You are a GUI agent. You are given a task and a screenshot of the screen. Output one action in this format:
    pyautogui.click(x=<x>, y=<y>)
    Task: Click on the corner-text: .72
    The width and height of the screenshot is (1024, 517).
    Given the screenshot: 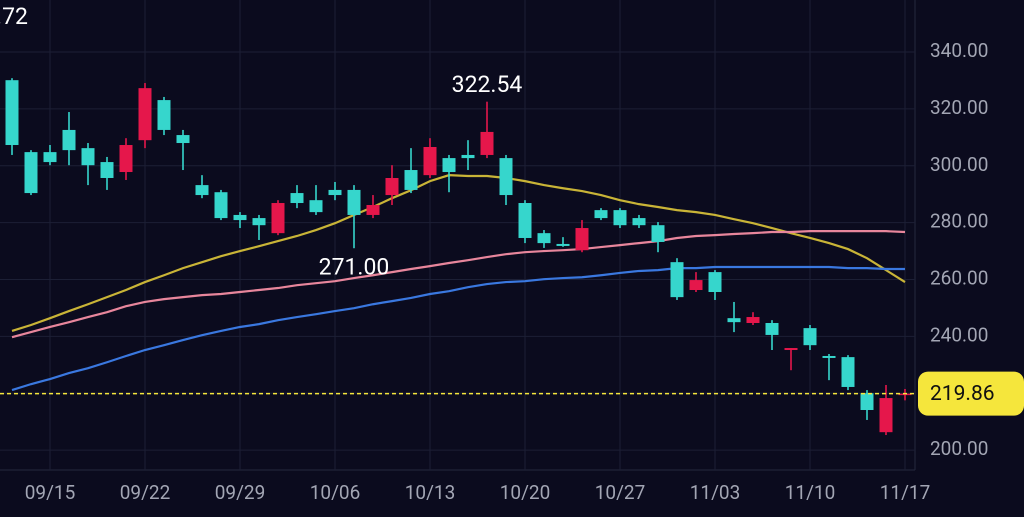 What is the action you would take?
    pyautogui.click(x=14, y=16)
    